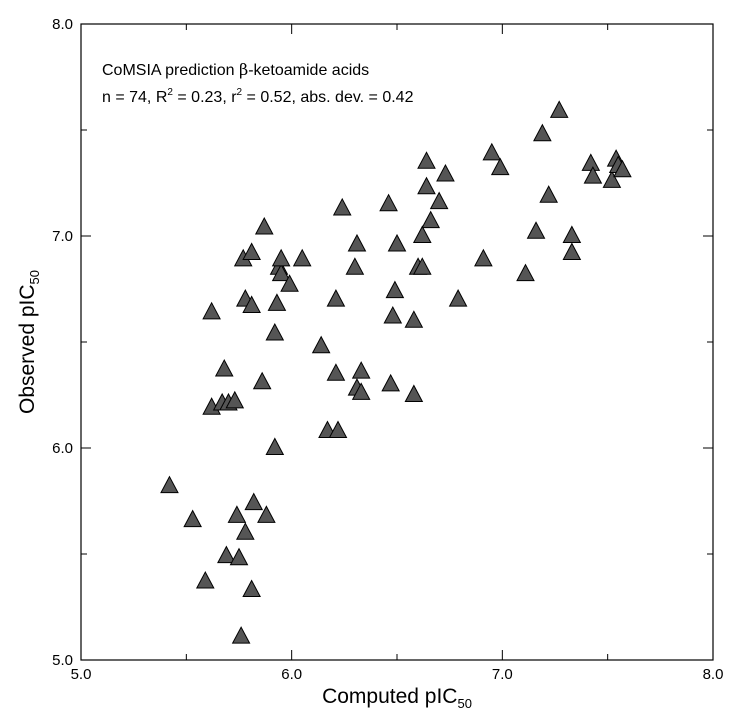 The image size is (730, 711). I want to click on y-axis-title: Observed pIC50, so click(29, 342).